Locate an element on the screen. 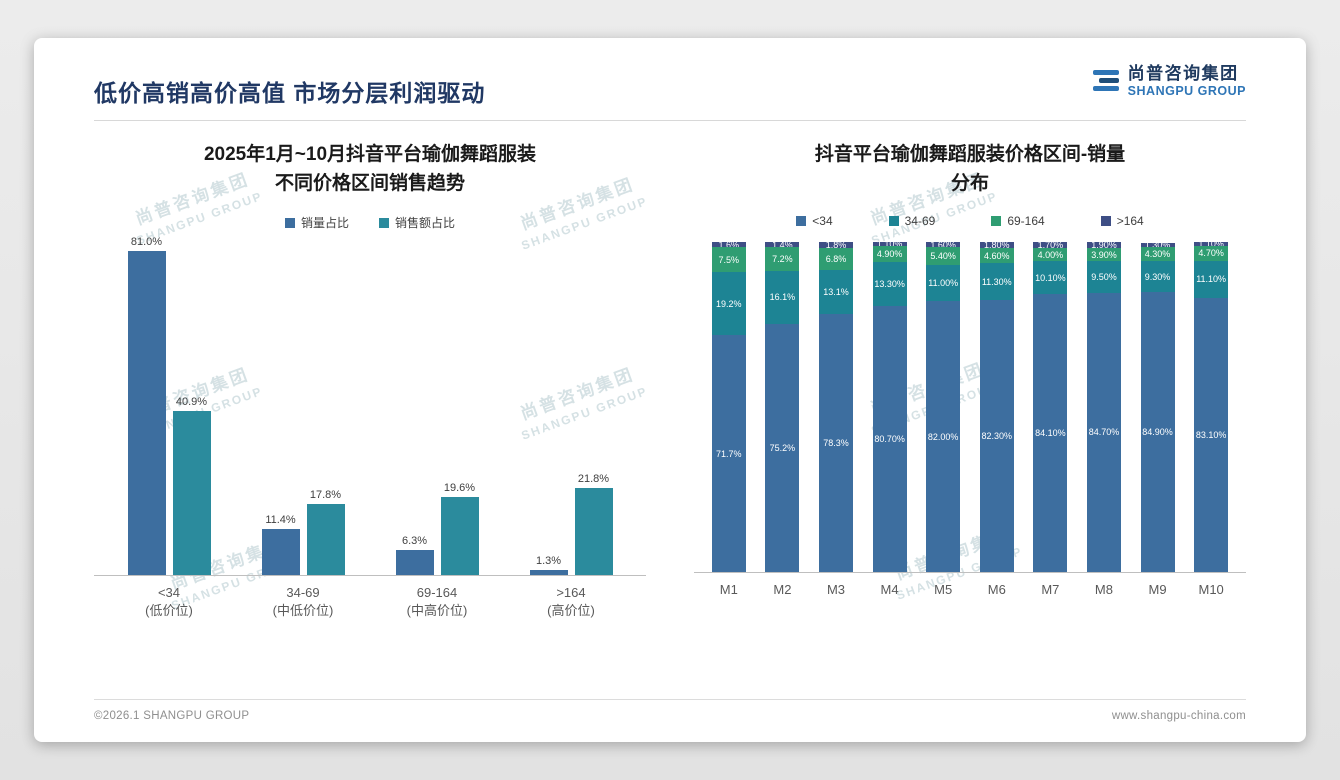 This screenshot has width=1340, height=780. left-chart-title: 2025年1月~10月抖音平台瑜伽舞蹈服装 不同价格区间销售趋势 is located at coordinates (370, 169).